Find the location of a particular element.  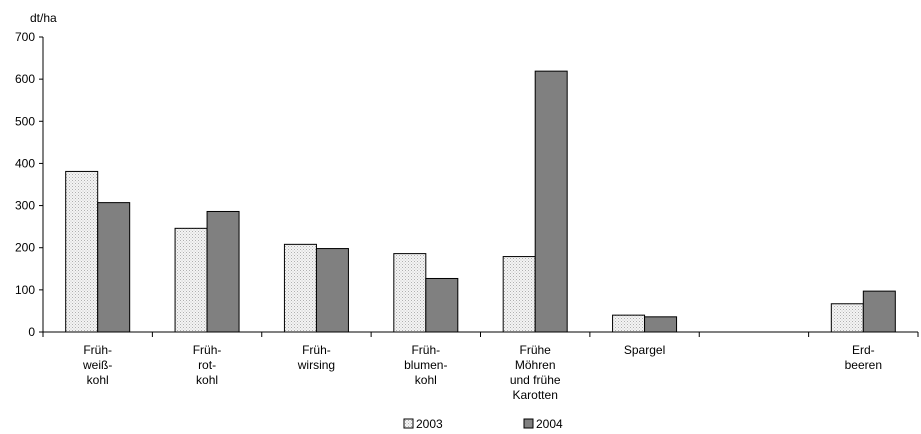

category-label: rot- is located at coordinates (207, 365).